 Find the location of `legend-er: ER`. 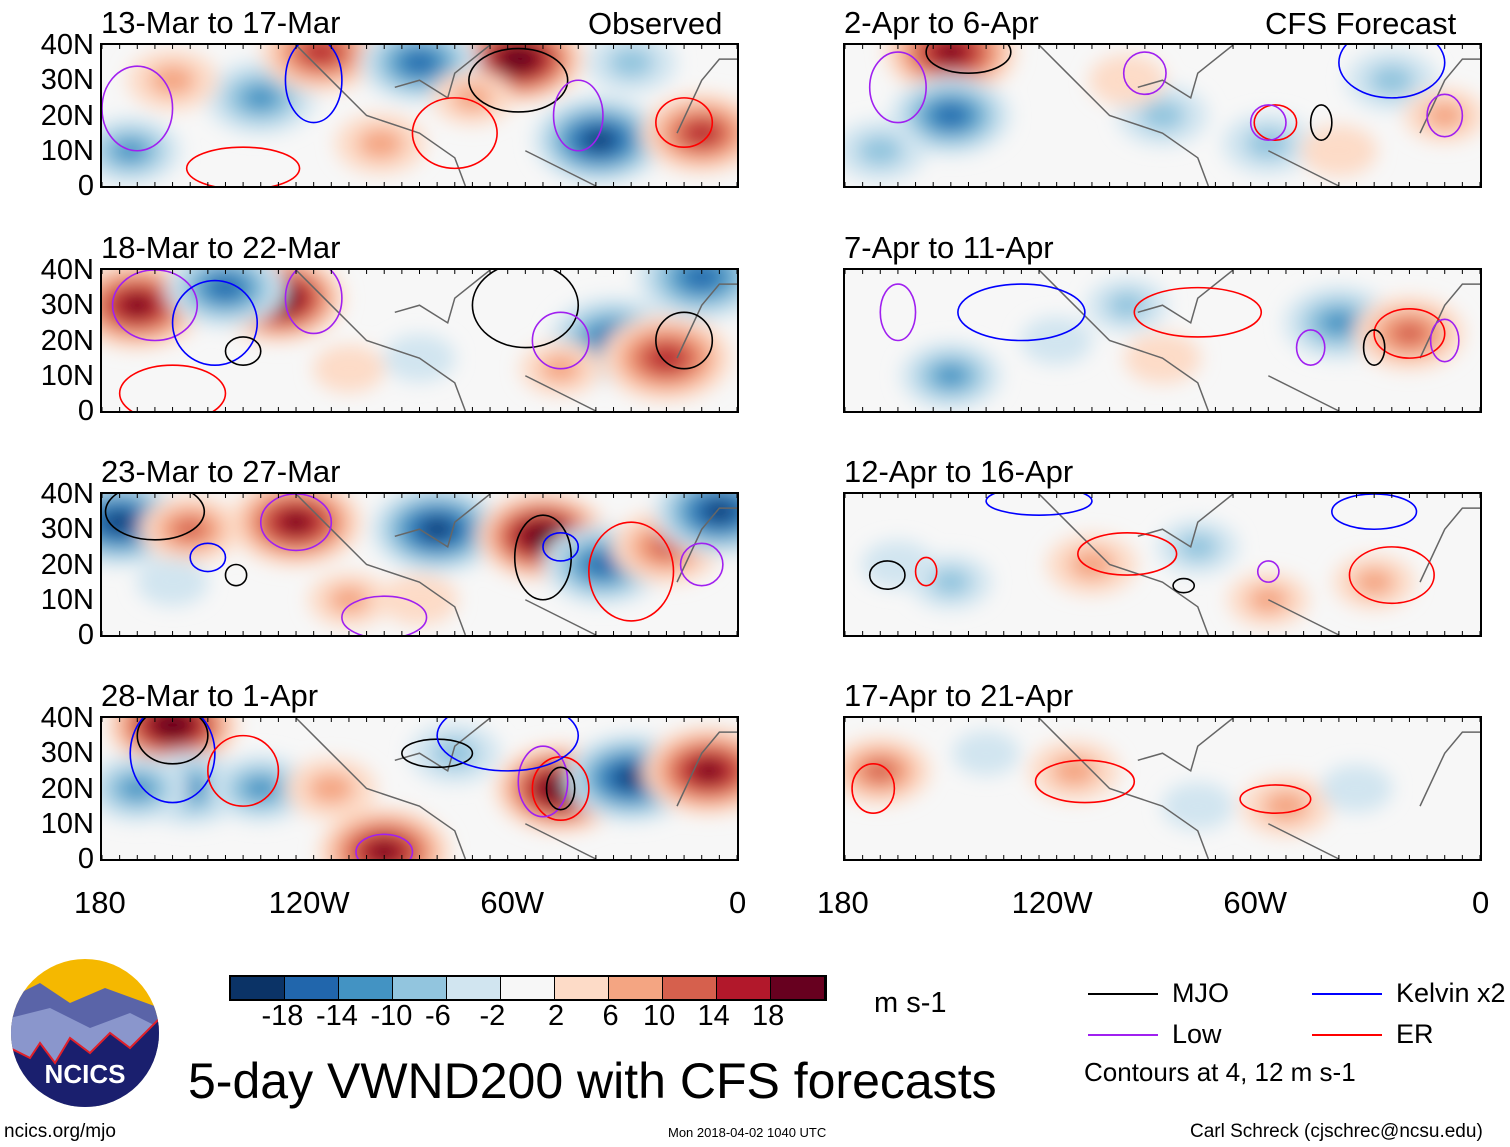

legend-er: ER is located at coordinates (1373, 1034).